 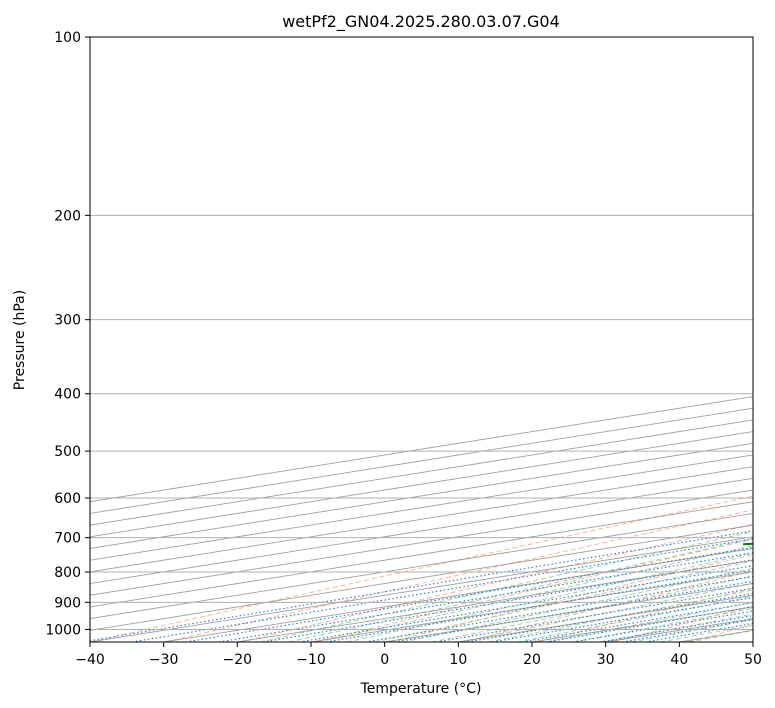 I want to click on y-tick-label: 1000, so click(x=63, y=630).